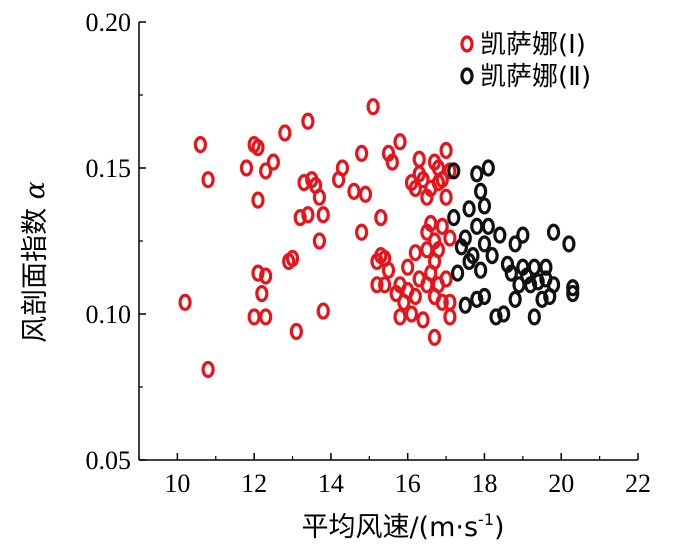  What do you see at coordinates (525, 61) in the screenshot?
I see `legend: 凯萨娜(Ⅰ) 凯萨娜(Ⅱ)` at bounding box center [525, 61].